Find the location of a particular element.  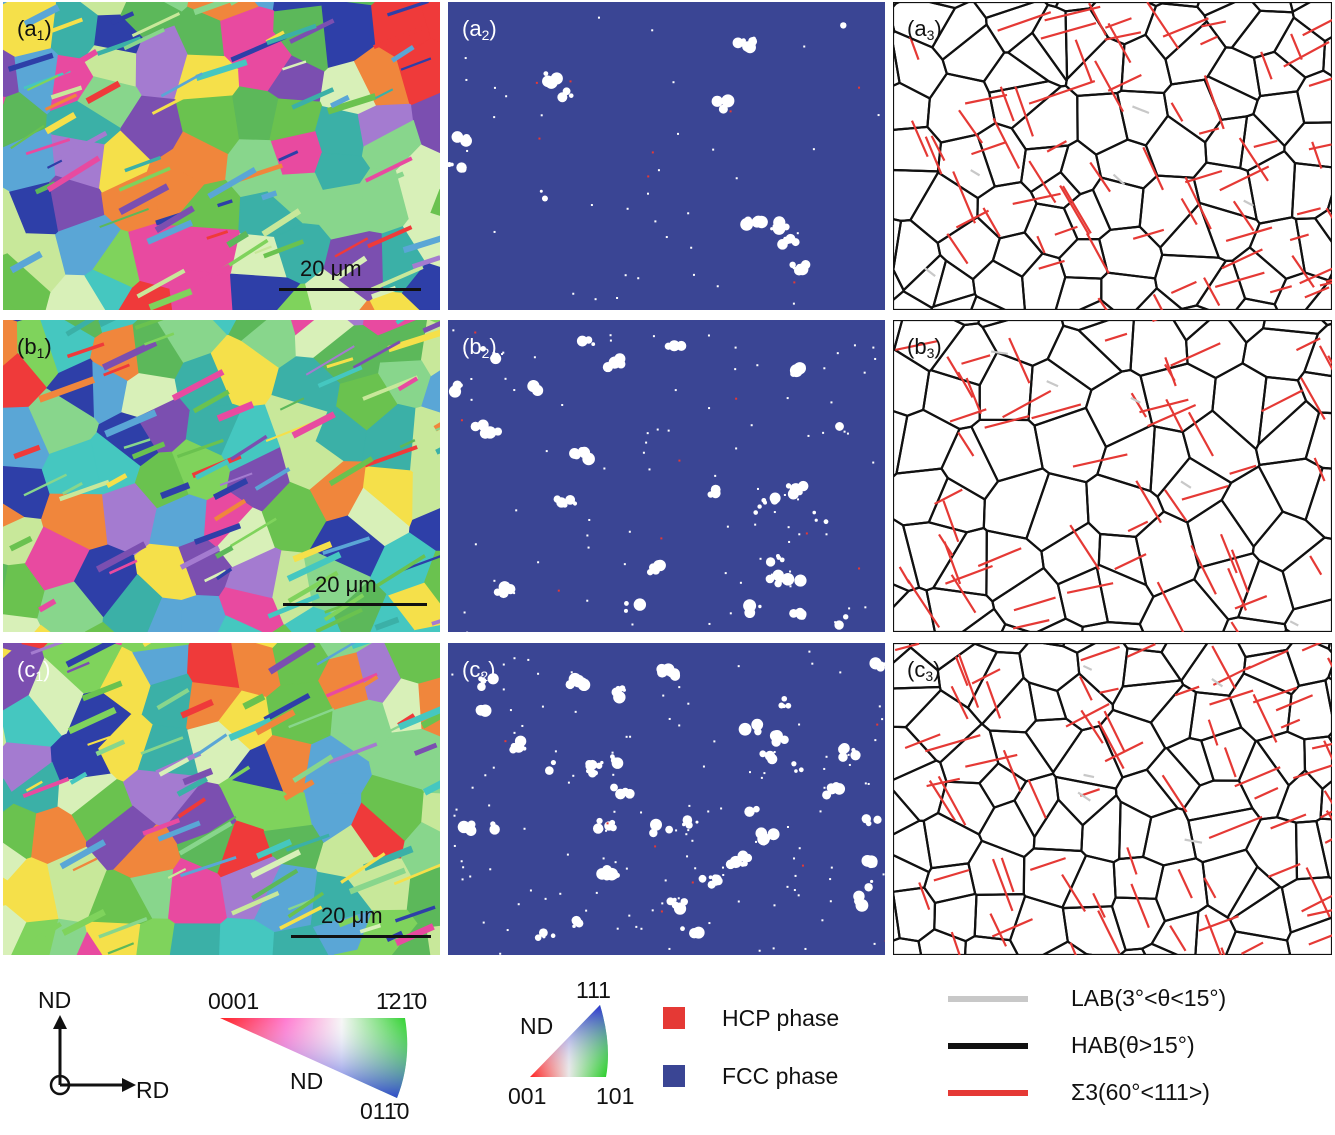

panel-label: (b1) is located at coordinates (34, 347).